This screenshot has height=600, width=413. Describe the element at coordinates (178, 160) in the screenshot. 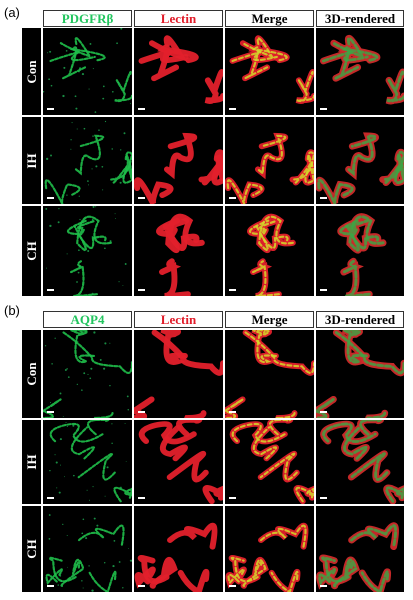

I see `micrograph-a-r2-c2` at that location.